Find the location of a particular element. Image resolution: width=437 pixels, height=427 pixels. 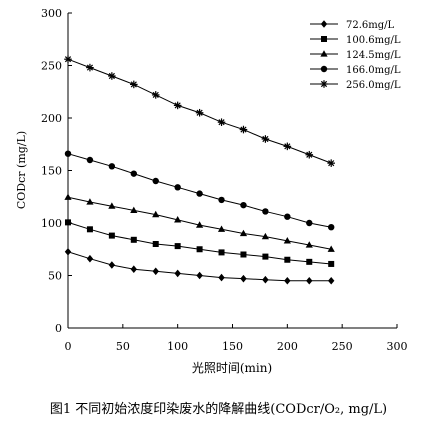

y-tick-label: 100 is located at coordinates (51, 223).